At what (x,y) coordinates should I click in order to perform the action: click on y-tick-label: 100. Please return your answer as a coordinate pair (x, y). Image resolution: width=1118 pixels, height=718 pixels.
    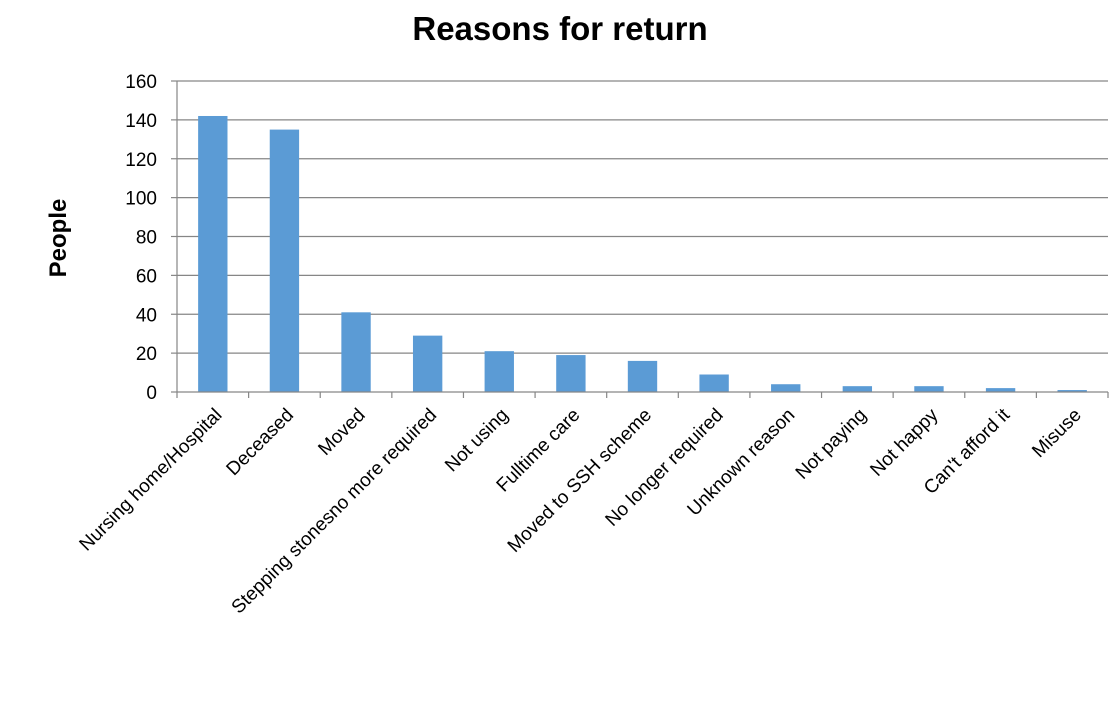
    Looking at the image, I should click on (141, 199).